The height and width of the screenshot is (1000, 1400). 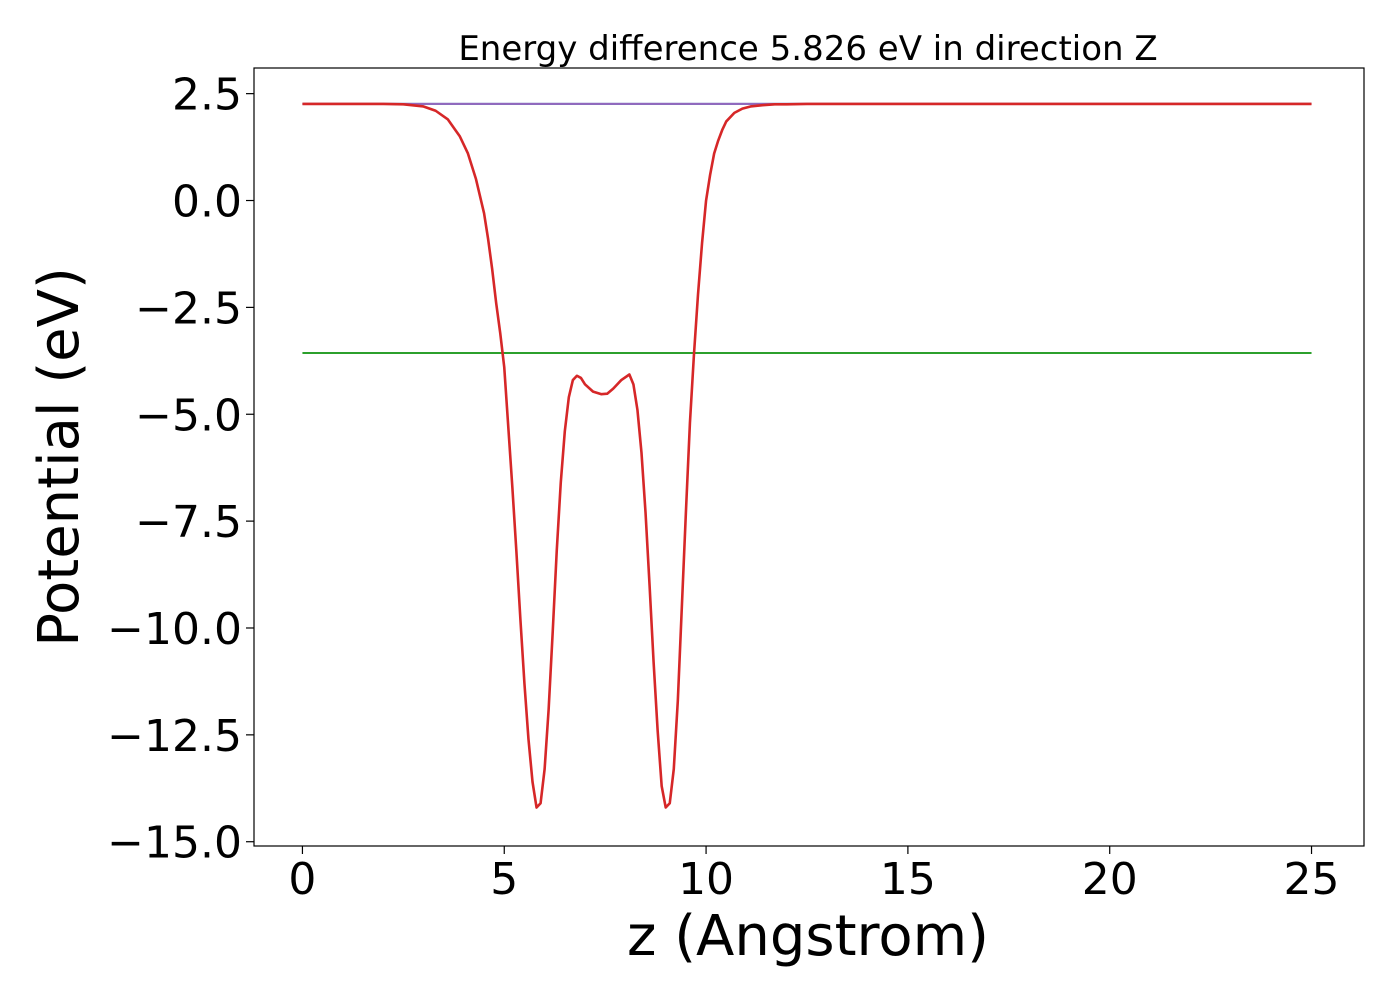 What do you see at coordinates (207, 95) in the screenshot?
I see `y-tick-label: 2.5` at bounding box center [207, 95].